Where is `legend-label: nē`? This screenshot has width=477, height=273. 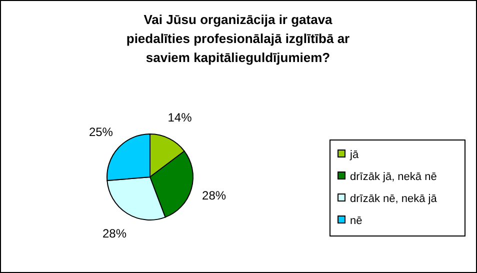
legend-label: nē is located at coordinates (356, 221).